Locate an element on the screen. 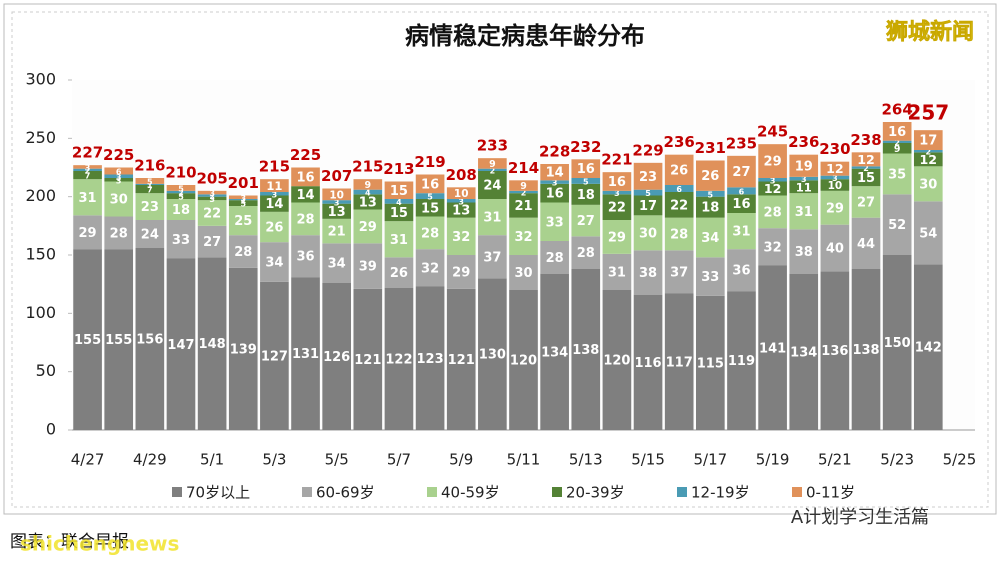  data-label: 25 is located at coordinates (243, 221).